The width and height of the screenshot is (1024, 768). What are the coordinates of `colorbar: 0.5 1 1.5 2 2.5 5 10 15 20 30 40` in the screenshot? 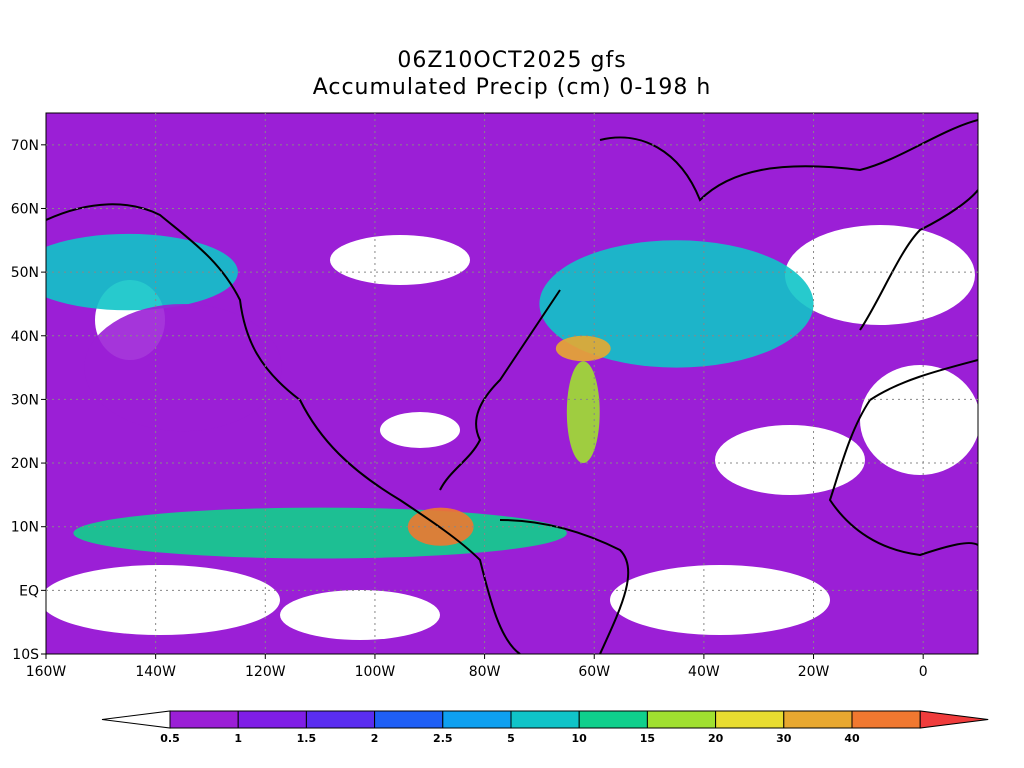 It's located at (545, 727).